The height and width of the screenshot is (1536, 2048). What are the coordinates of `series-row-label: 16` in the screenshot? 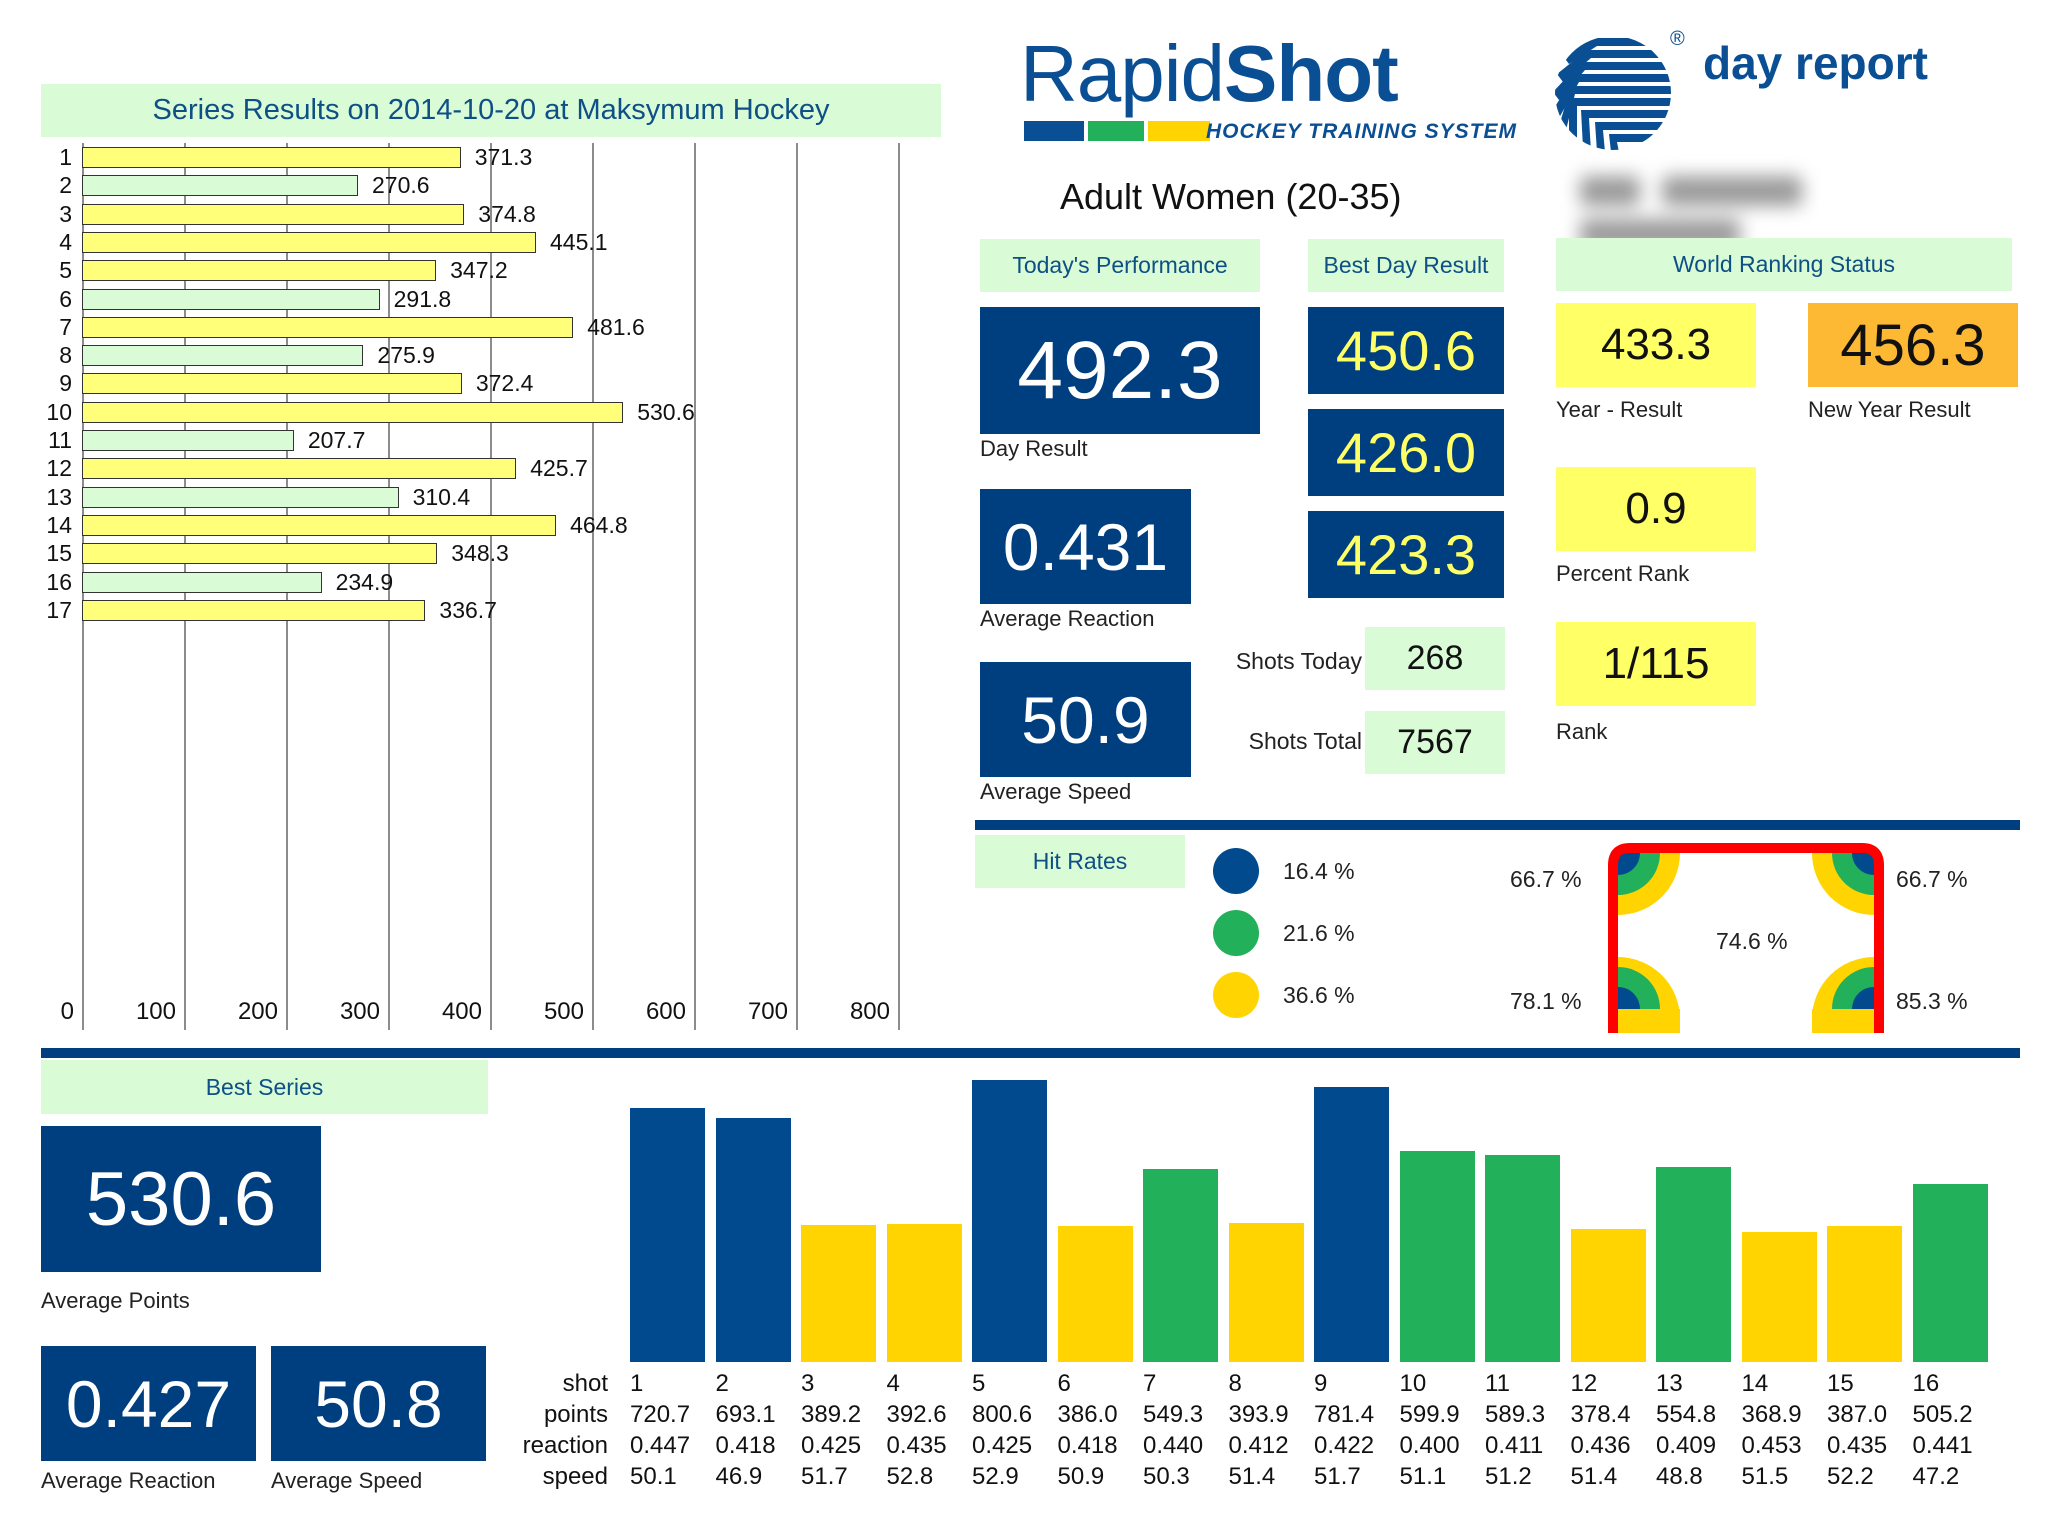 It's located at (59, 581).